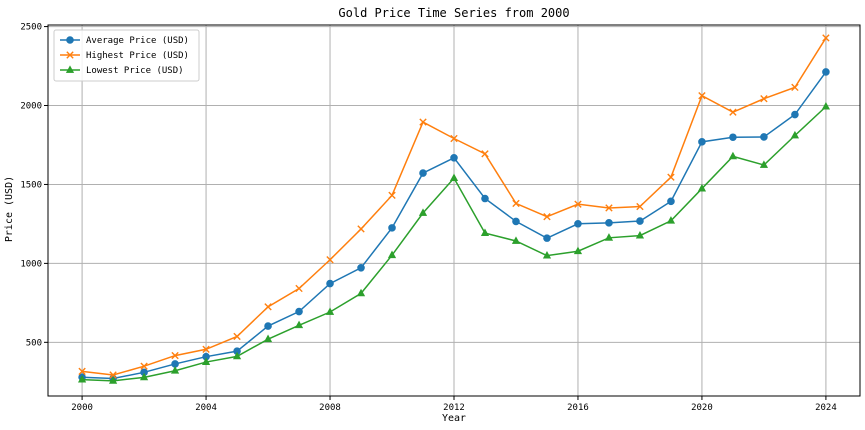 This screenshot has height=430, width=865. I want to click on legend-label: Average Price (USD), so click(137, 41).